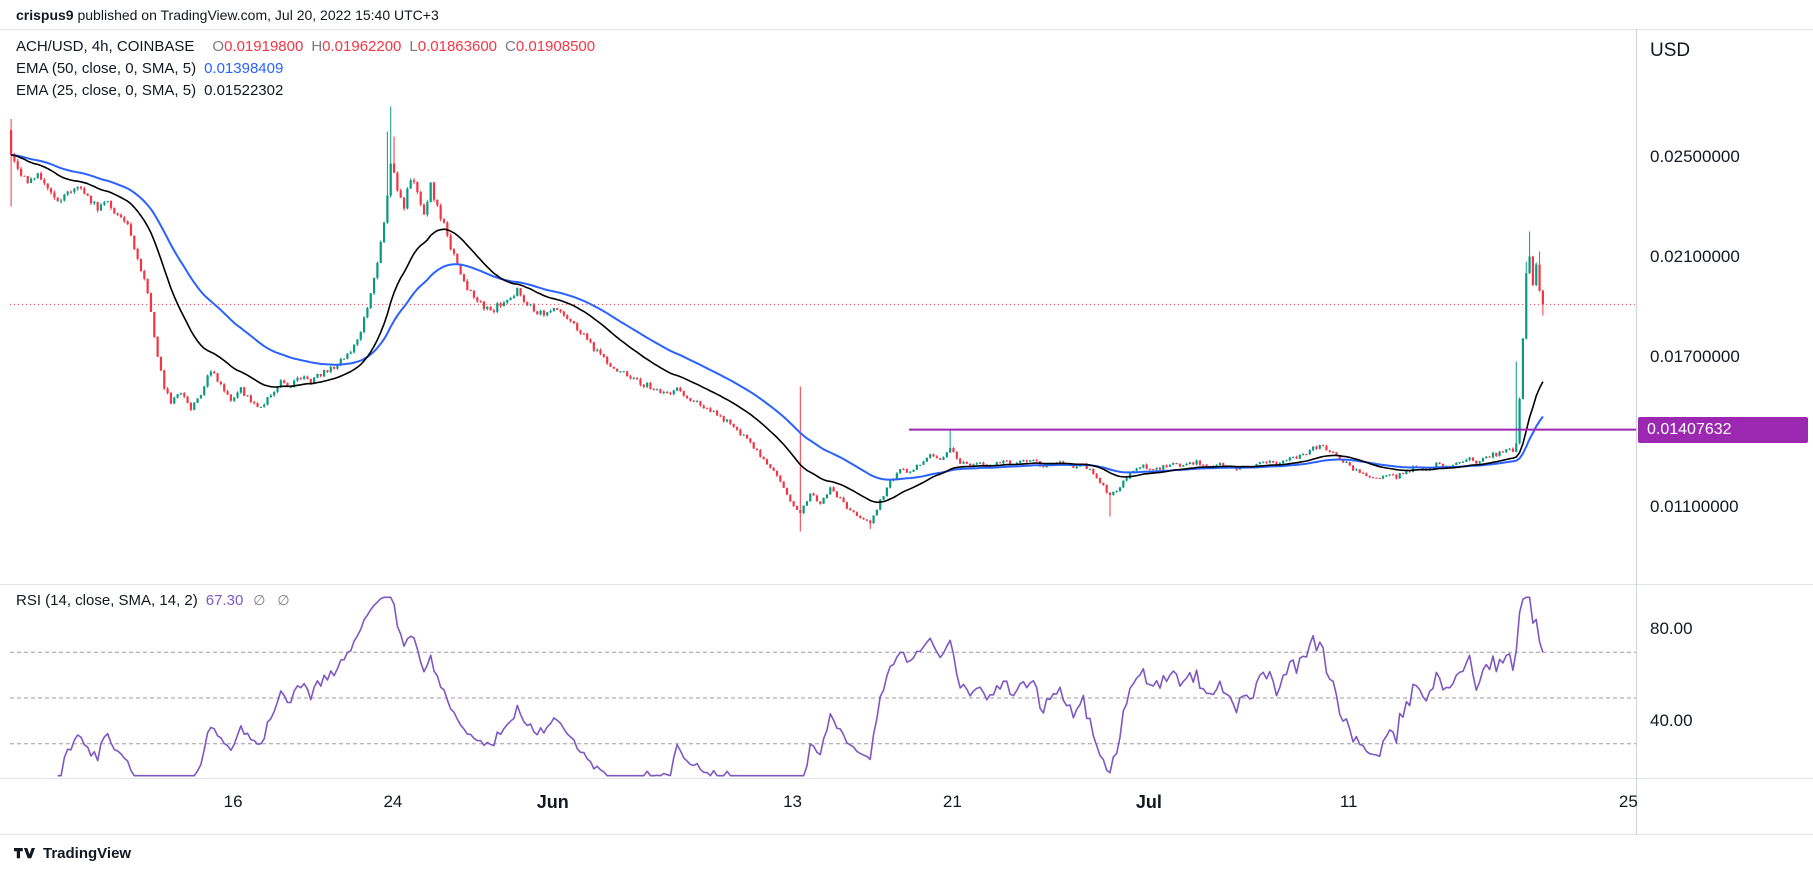  Describe the element at coordinates (105, 46) in the screenshot. I see `symbol-title: ACH/USD, 4h, COINBASE` at that location.